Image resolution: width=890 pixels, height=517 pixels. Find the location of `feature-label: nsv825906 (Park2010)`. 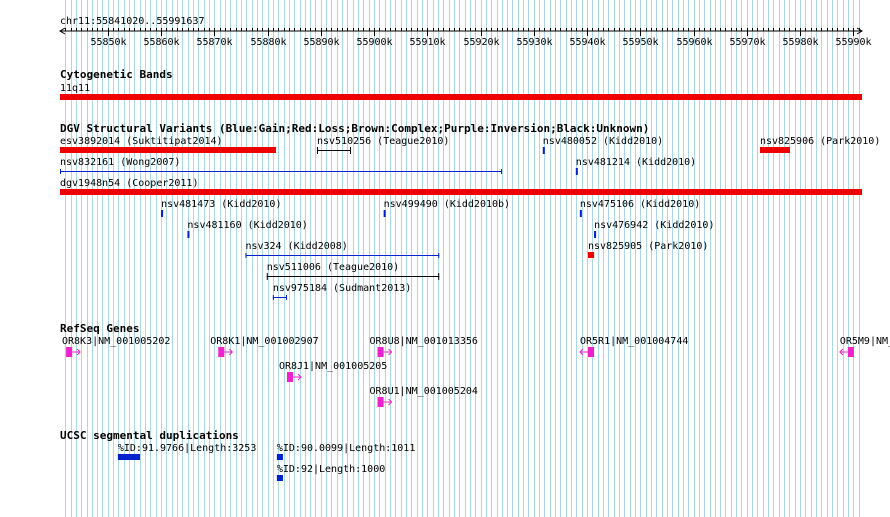

feature-label: nsv825906 (Park2010) is located at coordinates (820, 141).